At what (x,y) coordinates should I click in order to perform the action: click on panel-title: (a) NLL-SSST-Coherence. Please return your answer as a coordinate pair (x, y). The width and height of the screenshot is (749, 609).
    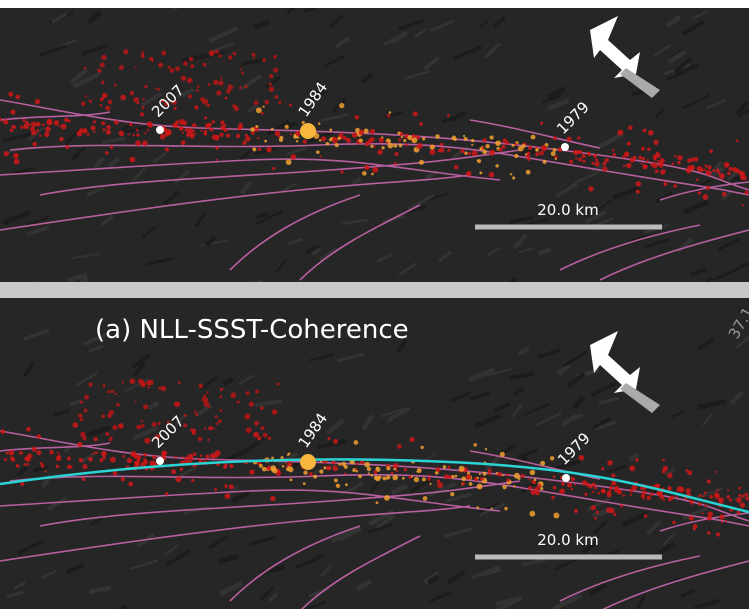
    Looking at the image, I should click on (252, 330).